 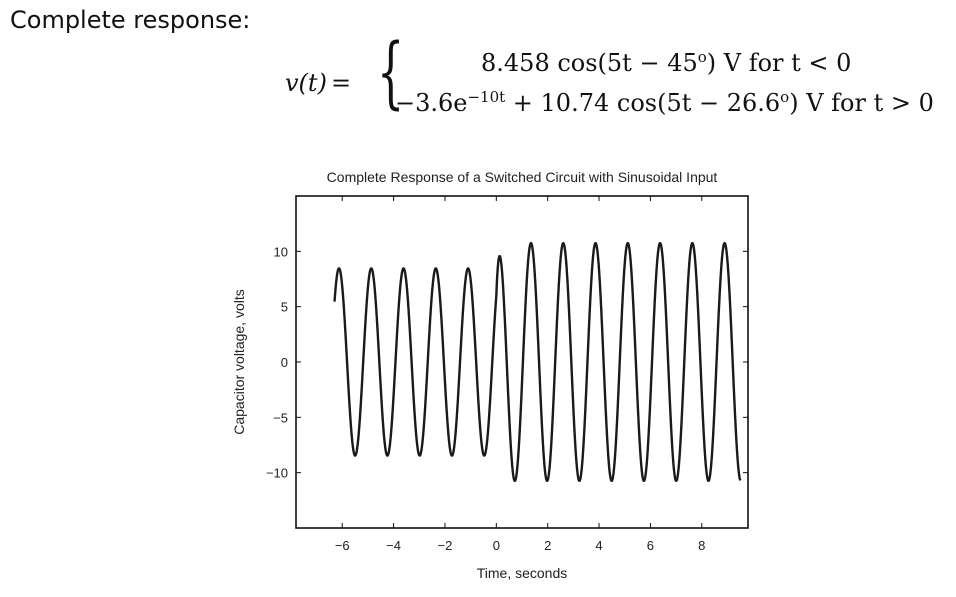 I want to click on case1-degree: o, so click(x=702, y=57).